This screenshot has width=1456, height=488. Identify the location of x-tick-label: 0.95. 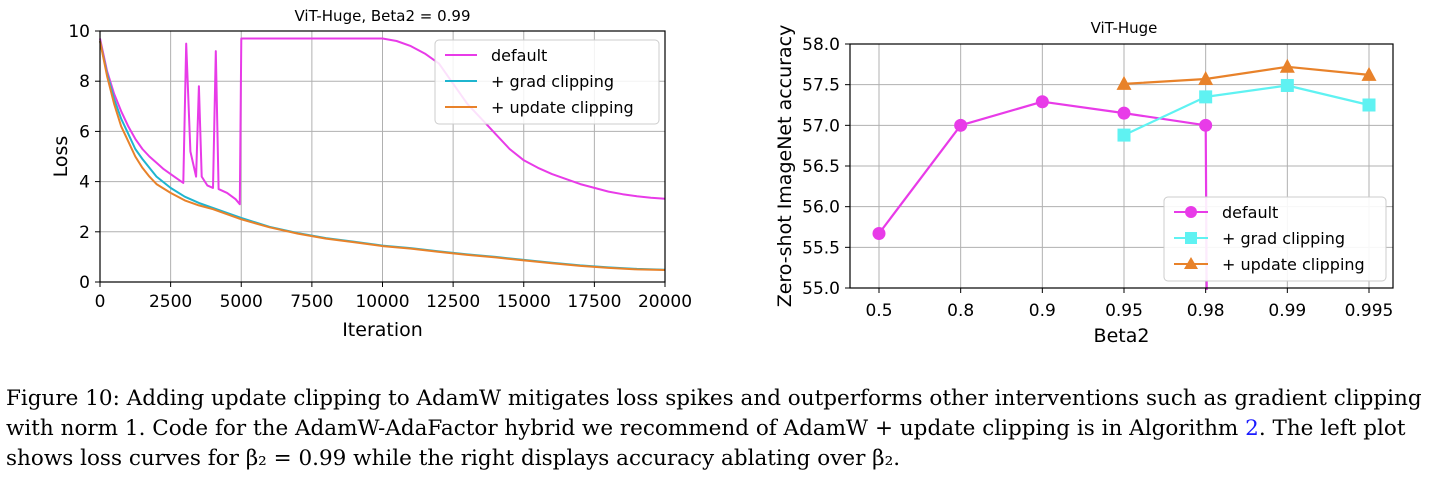
(1124, 311).